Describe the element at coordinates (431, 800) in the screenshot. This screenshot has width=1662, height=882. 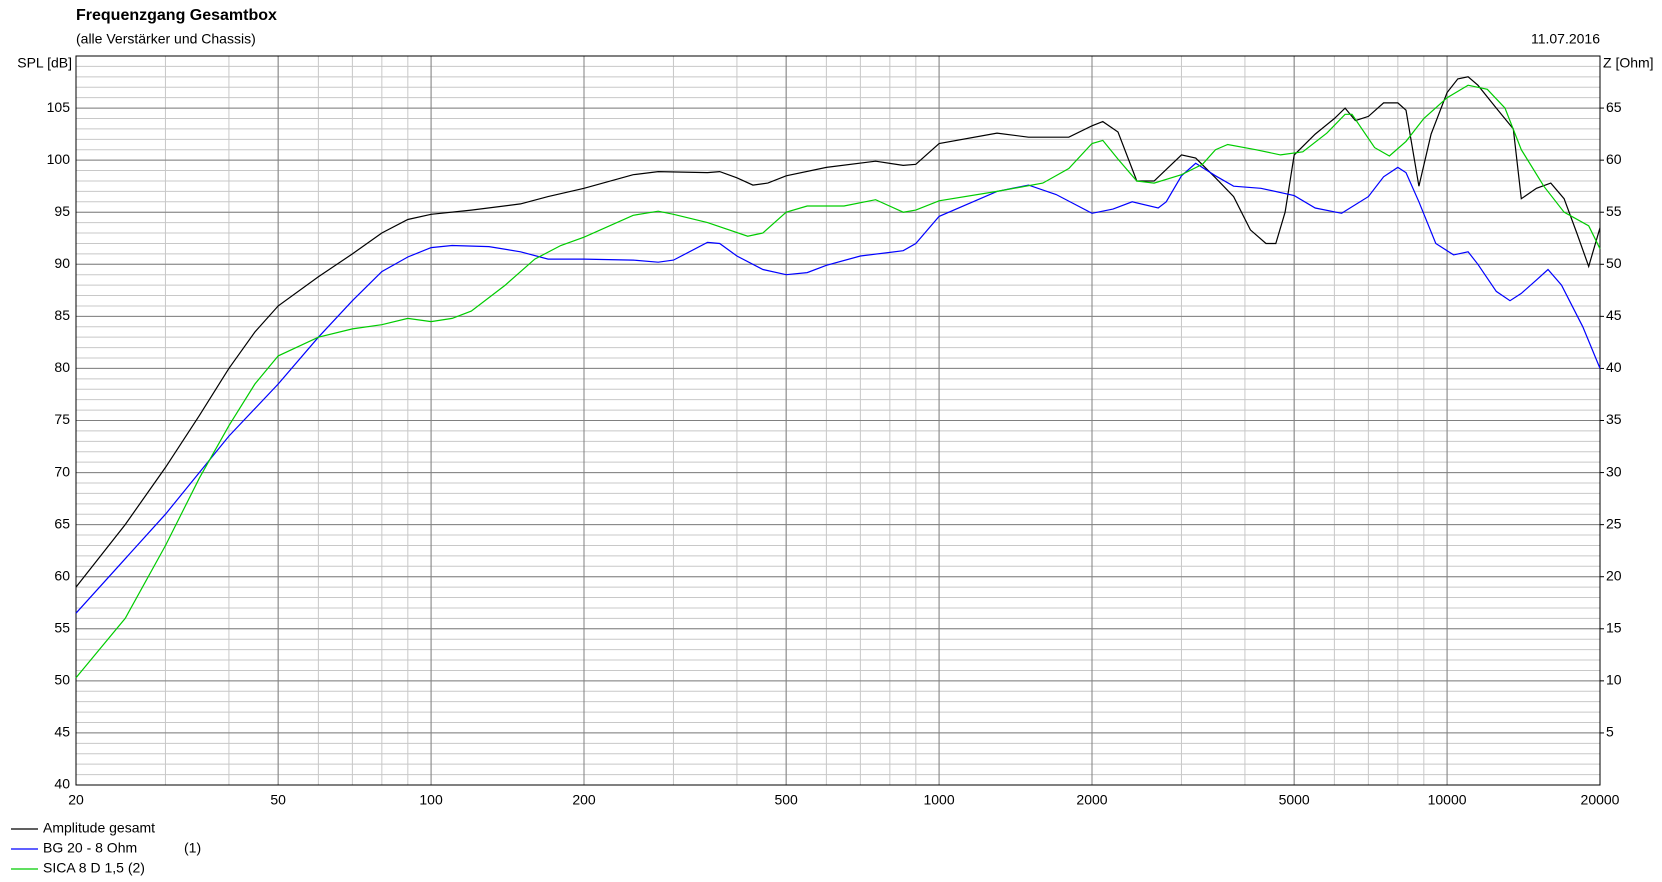
I see `x-tick-label: 100` at that location.